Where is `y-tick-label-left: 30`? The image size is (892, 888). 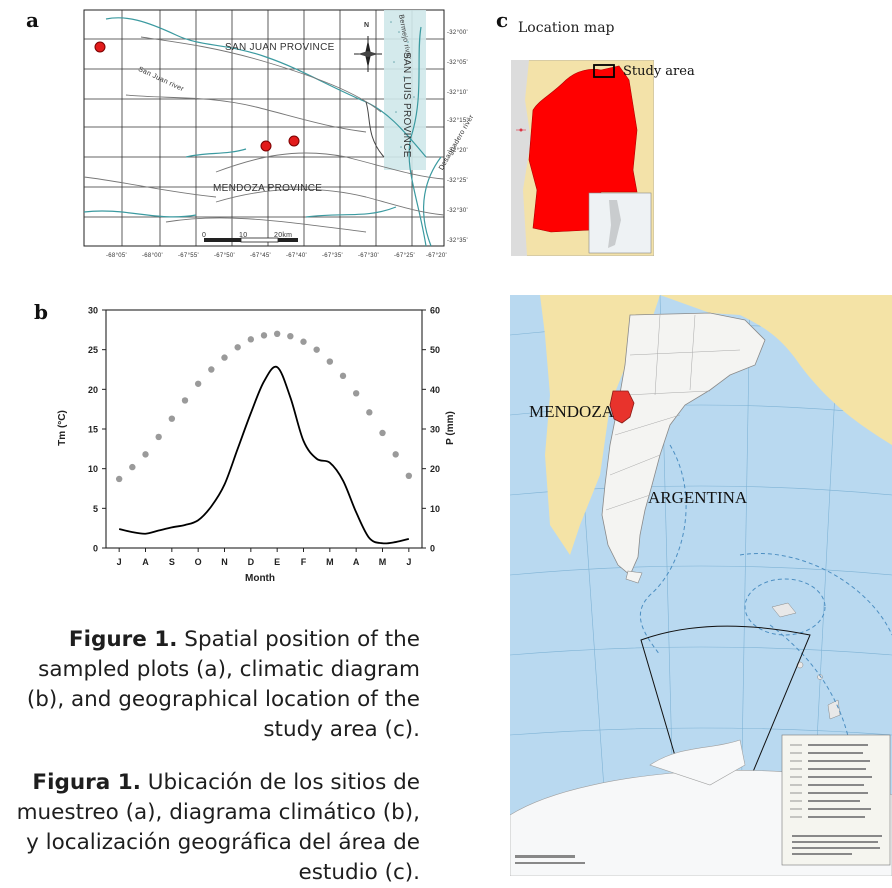 y-tick-label-left: 30 is located at coordinates (93, 311).